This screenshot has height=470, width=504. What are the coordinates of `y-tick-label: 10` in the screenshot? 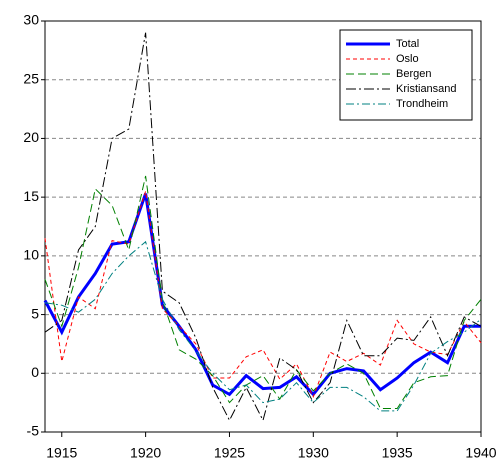 It's located at (31, 255).